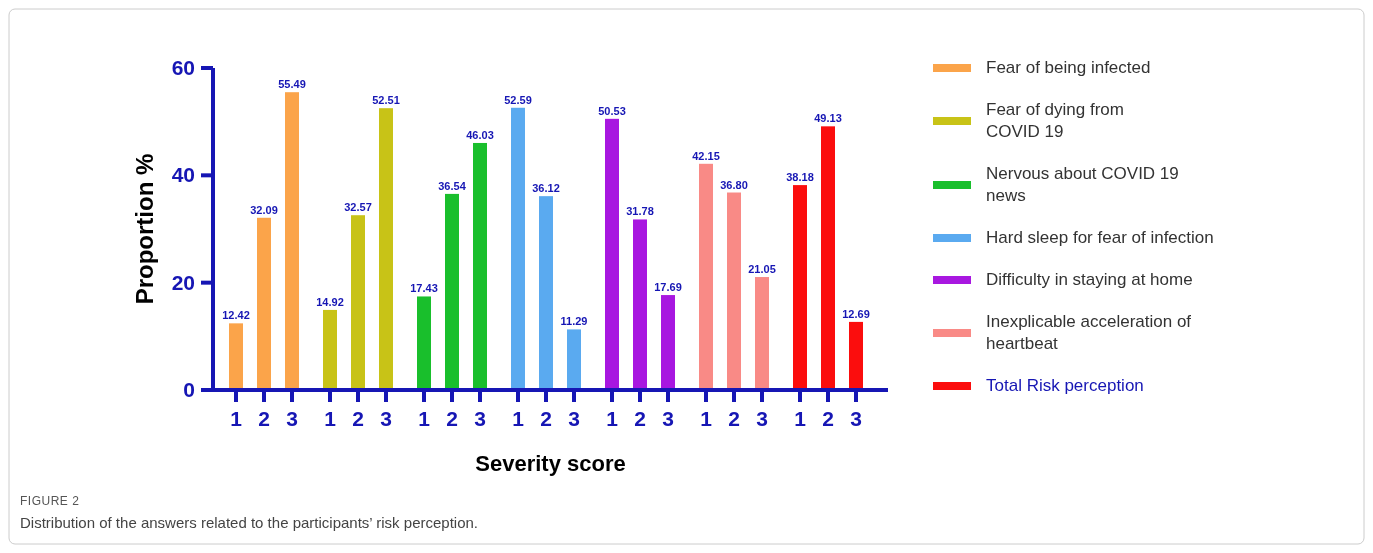 Image resolution: width=1373 pixels, height=553 pixels. What do you see at coordinates (800, 177) in the screenshot?
I see `data-label: 38.18` at bounding box center [800, 177].